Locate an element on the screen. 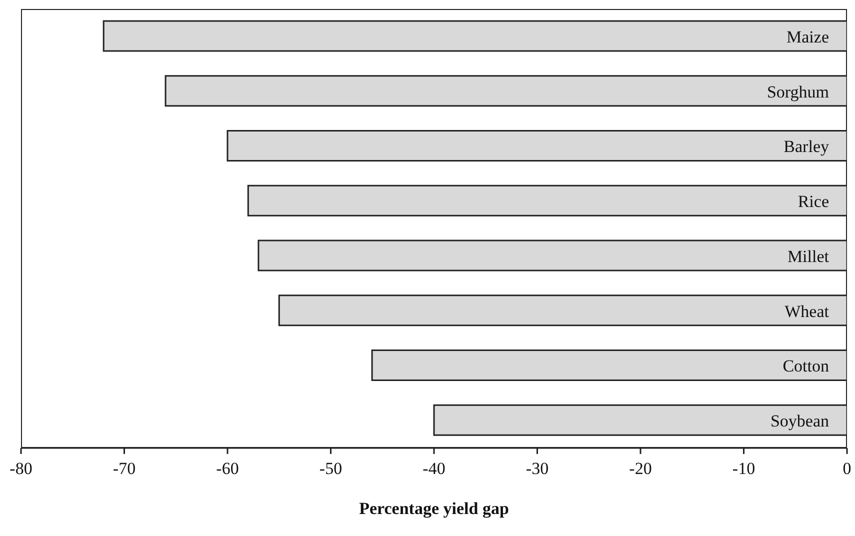 This screenshot has height=536, width=855. y-tick-label: Cotton is located at coordinates (806, 366).